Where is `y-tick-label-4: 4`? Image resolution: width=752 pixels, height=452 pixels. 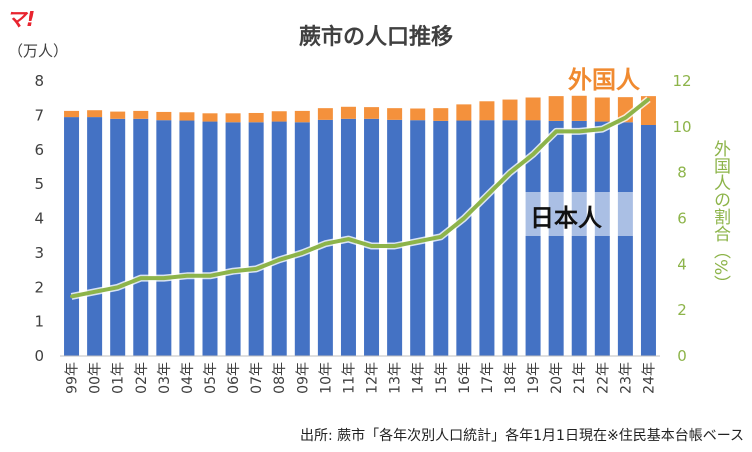 y-tick-label-4: 4 is located at coordinates (39, 219).